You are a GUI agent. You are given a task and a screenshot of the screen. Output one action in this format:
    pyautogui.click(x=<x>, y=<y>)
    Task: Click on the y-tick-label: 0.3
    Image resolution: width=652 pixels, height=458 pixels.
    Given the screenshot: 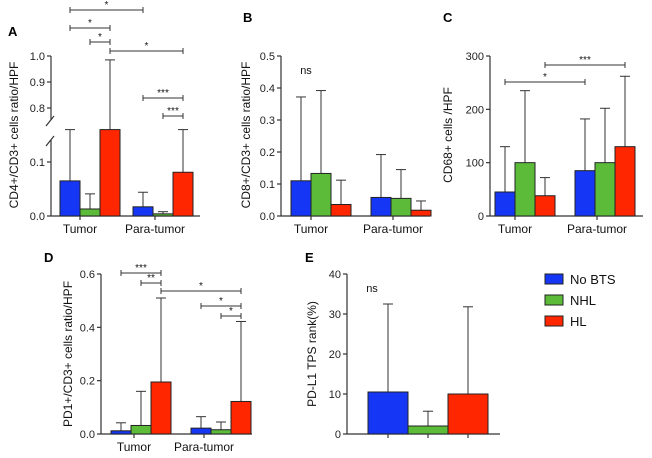 What is the action you would take?
    pyautogui.click(x=267, y=121)
    